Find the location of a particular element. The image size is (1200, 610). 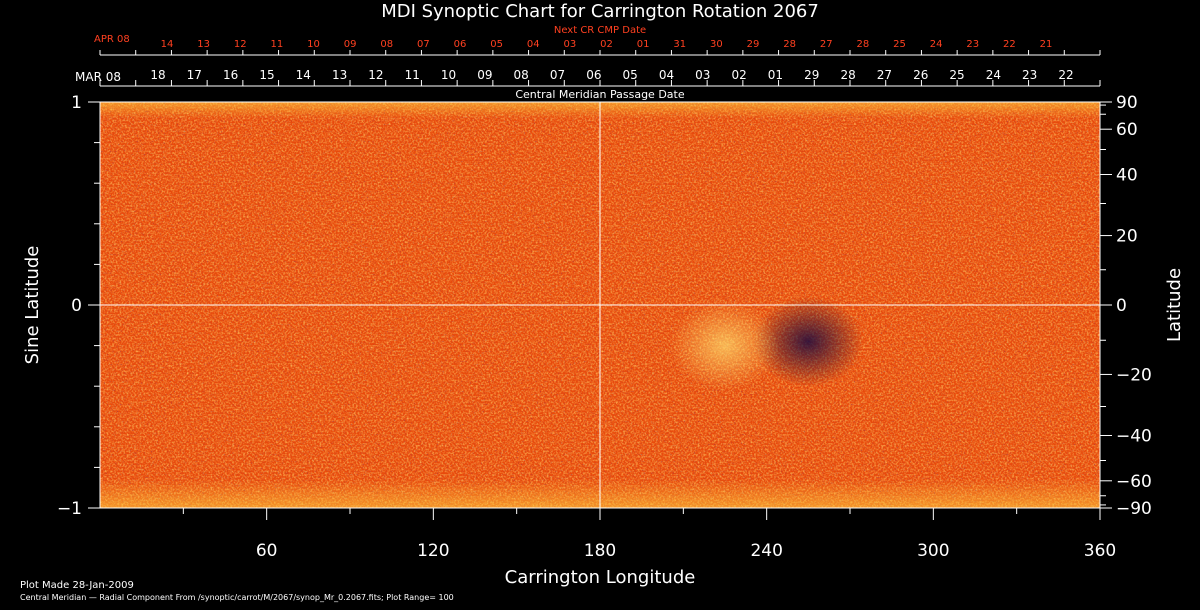

x-tick-label: 120 is located at coordinates (433, 551).